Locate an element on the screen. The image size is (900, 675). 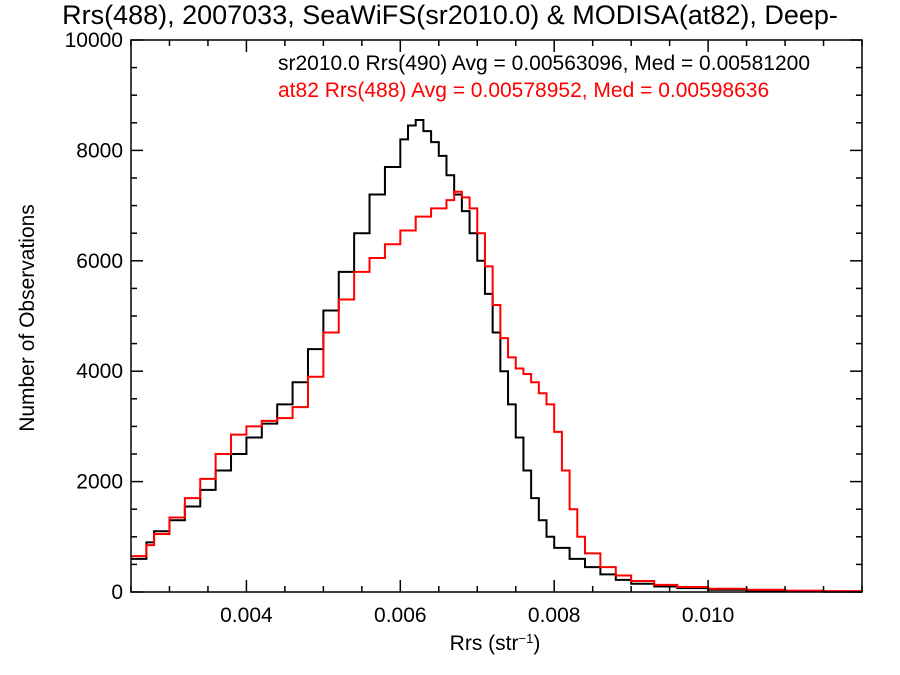
x-tick-label: 0.010 is located at coordinates (708, 615).